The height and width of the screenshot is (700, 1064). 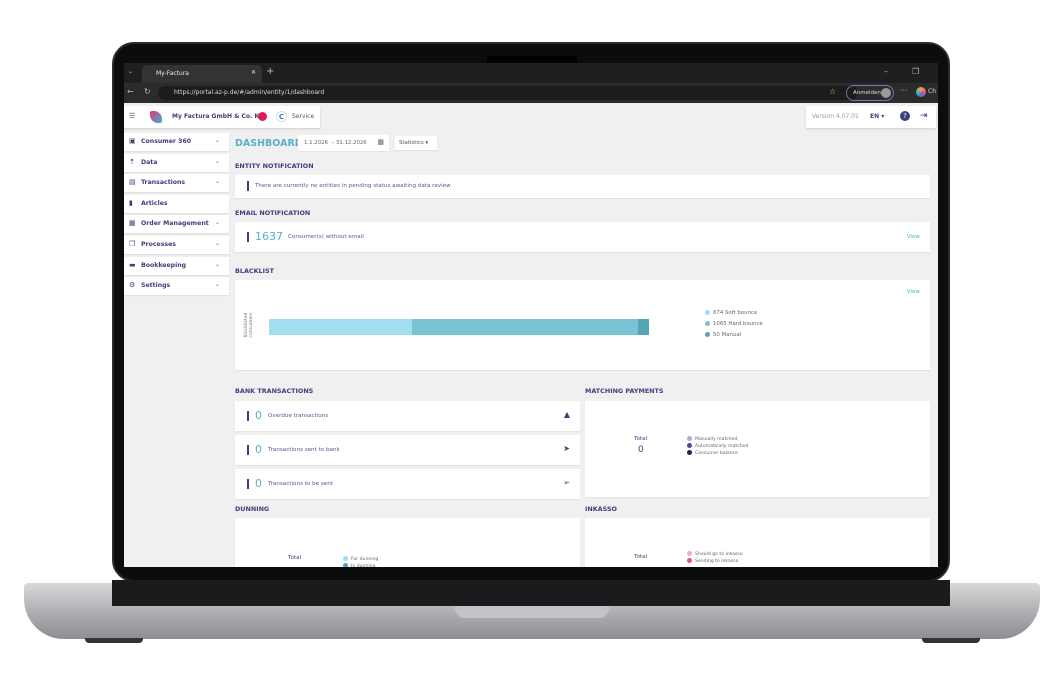 I want to click on statistics-value: Statistics, so click(x=411, y=143).